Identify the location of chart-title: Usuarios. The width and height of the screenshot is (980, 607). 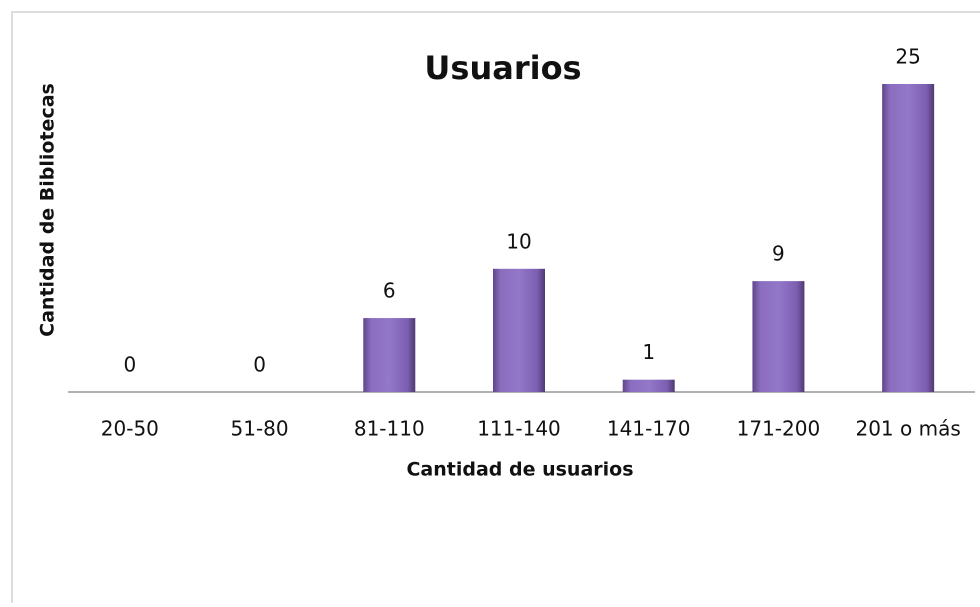
(502, 68).